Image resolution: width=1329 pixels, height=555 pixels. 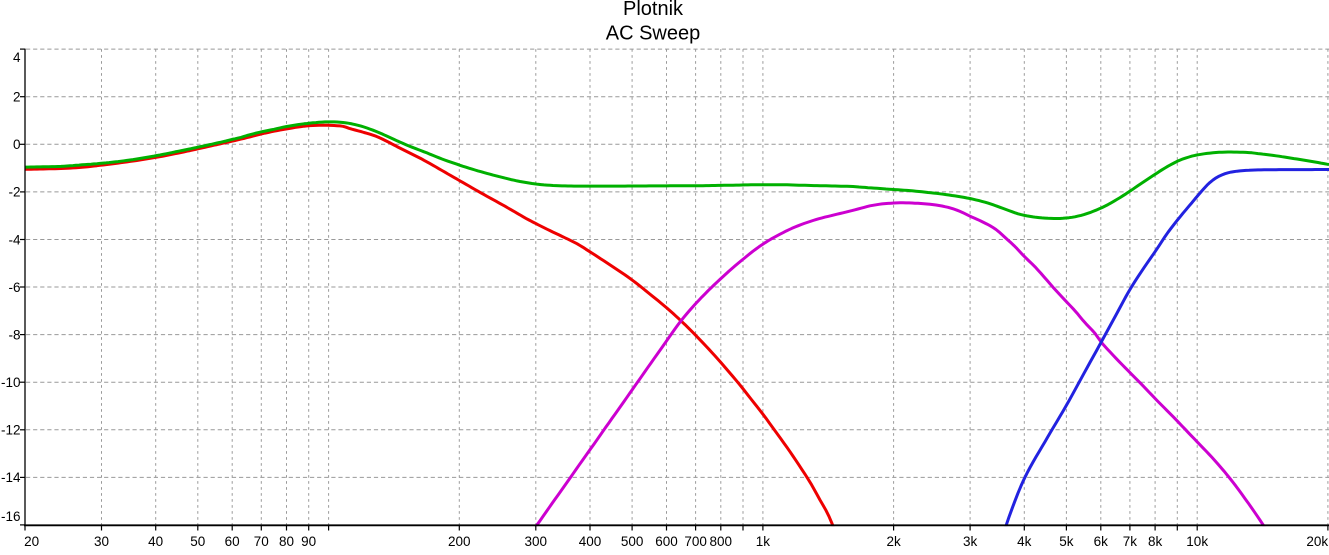 I want to click on svg-text: 8k, so click(x=1155, y=541).